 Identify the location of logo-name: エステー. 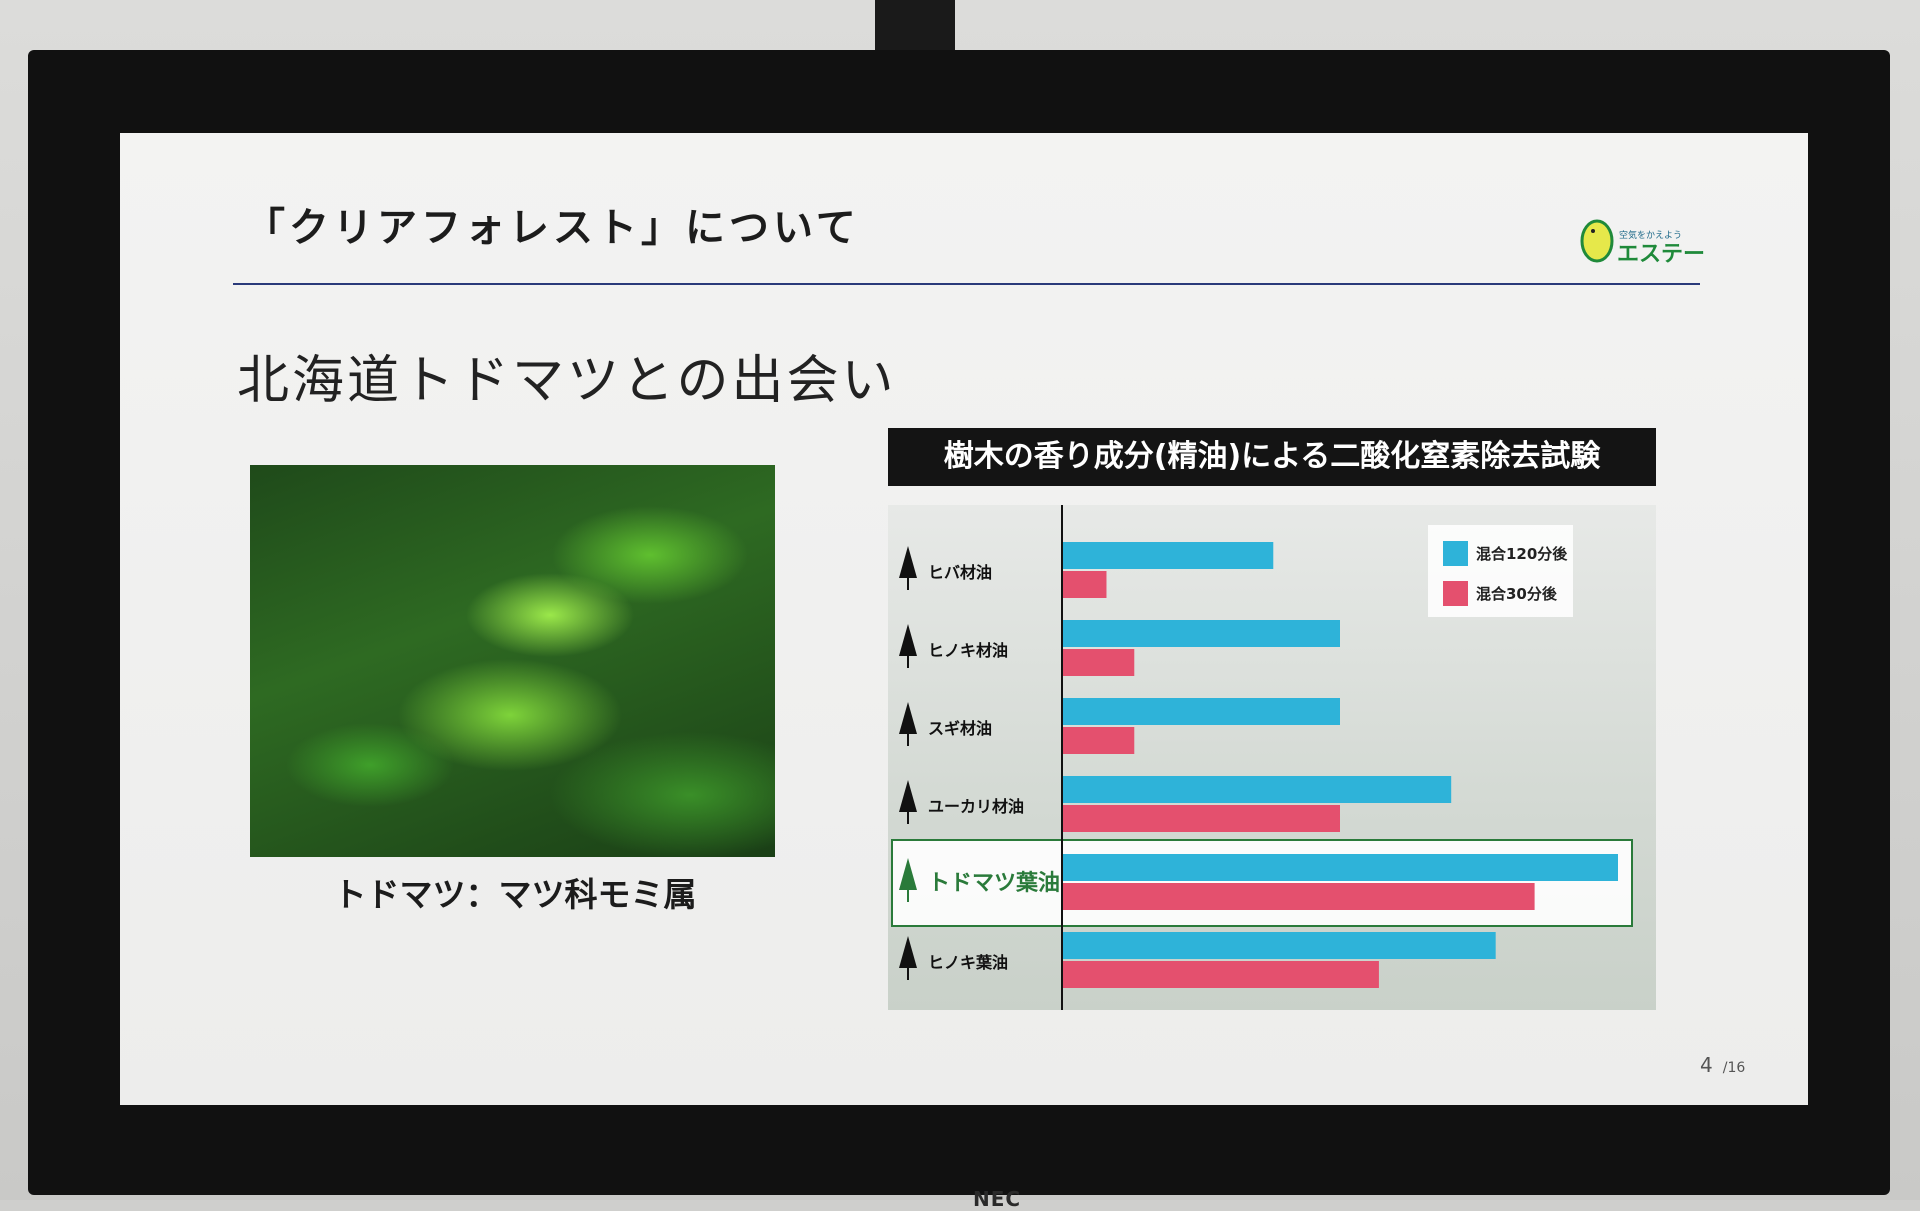
(1661, 254).